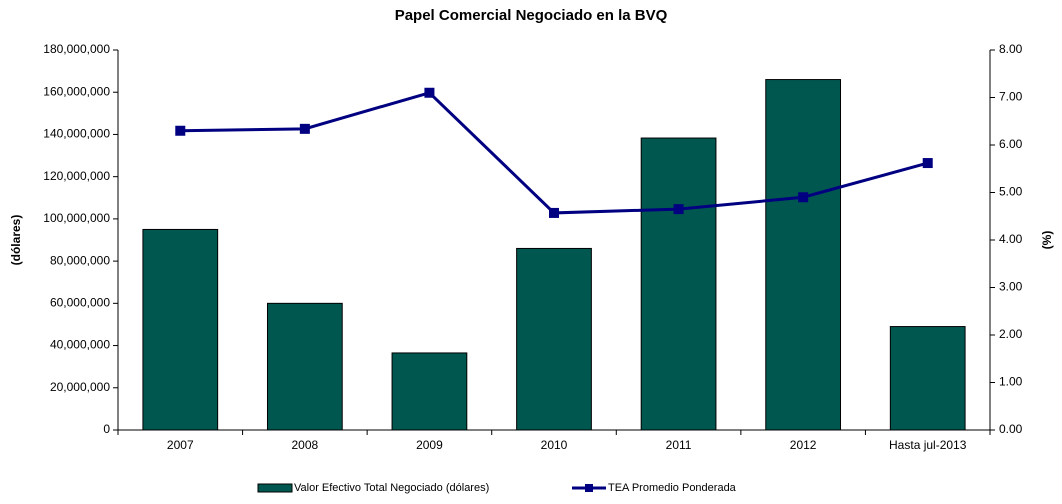 Image resolution: width=1062 pixels, height=504 pixels. What do you see at coordinates (1047, 240) in the screenshot?
I see `y2-axis-title: (%)` at bounding box center [1047, 240].